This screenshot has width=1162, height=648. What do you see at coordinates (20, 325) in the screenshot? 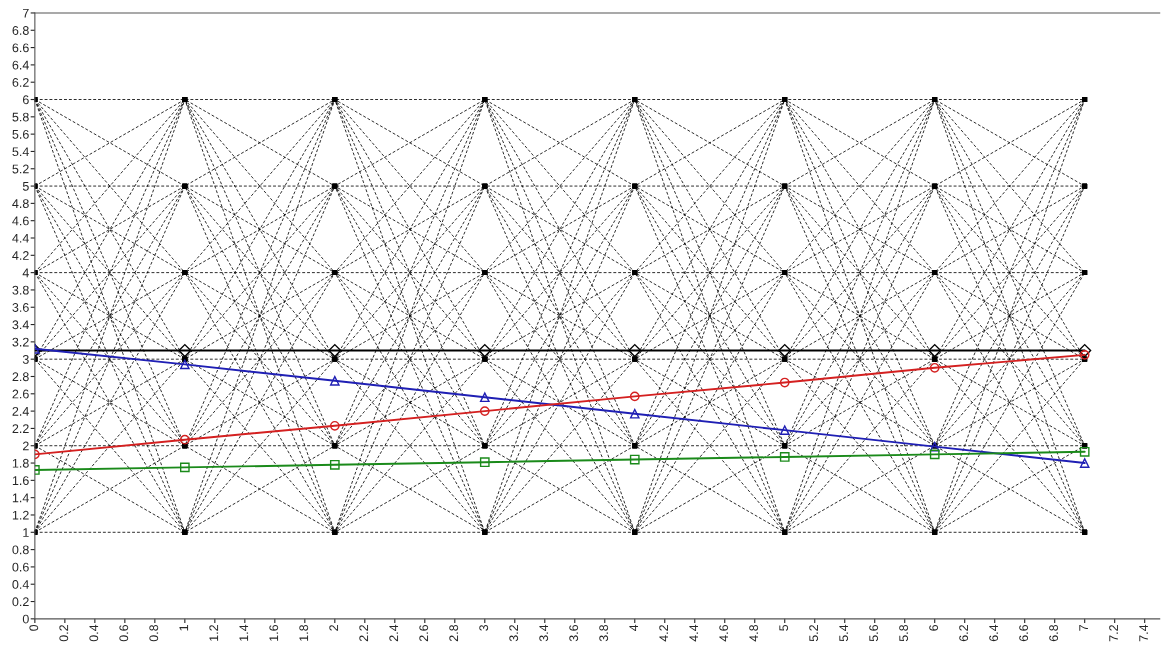
I see `y-tick-label: 3.4` at bounding box center [20, 325].